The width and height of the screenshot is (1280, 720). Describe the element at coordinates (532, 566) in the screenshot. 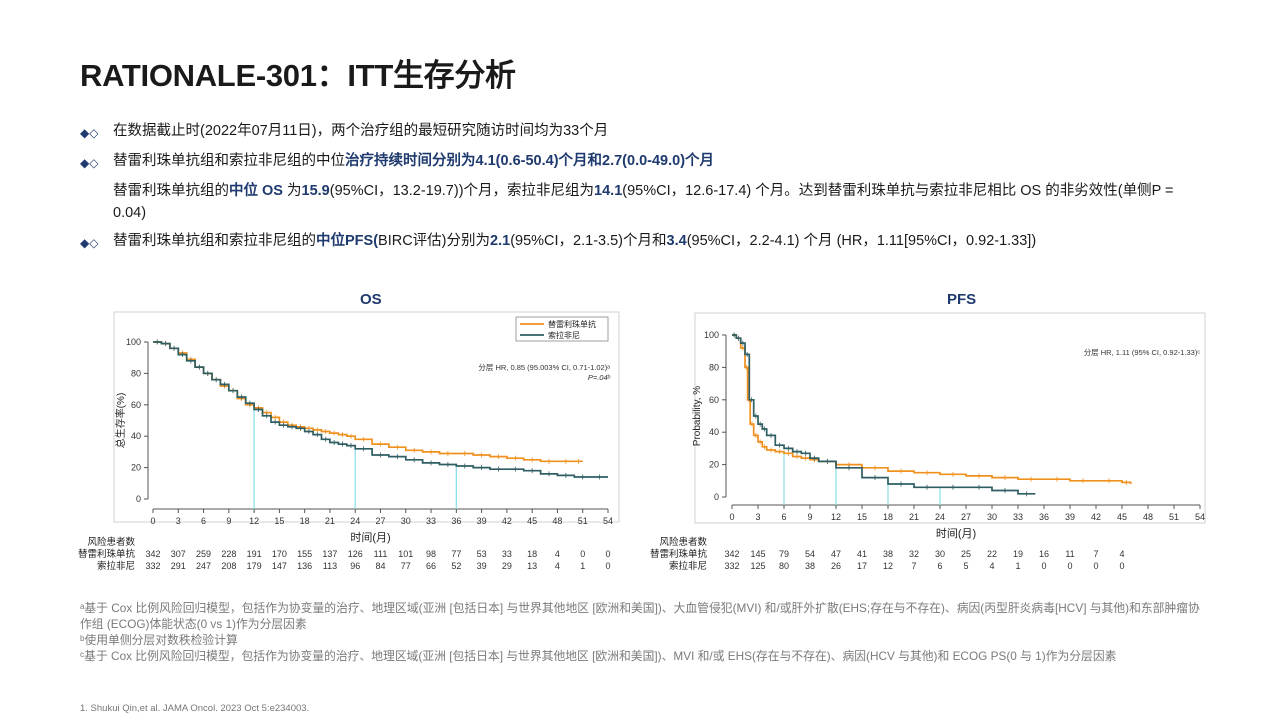

I see `risk-table-value: 13` at that location.